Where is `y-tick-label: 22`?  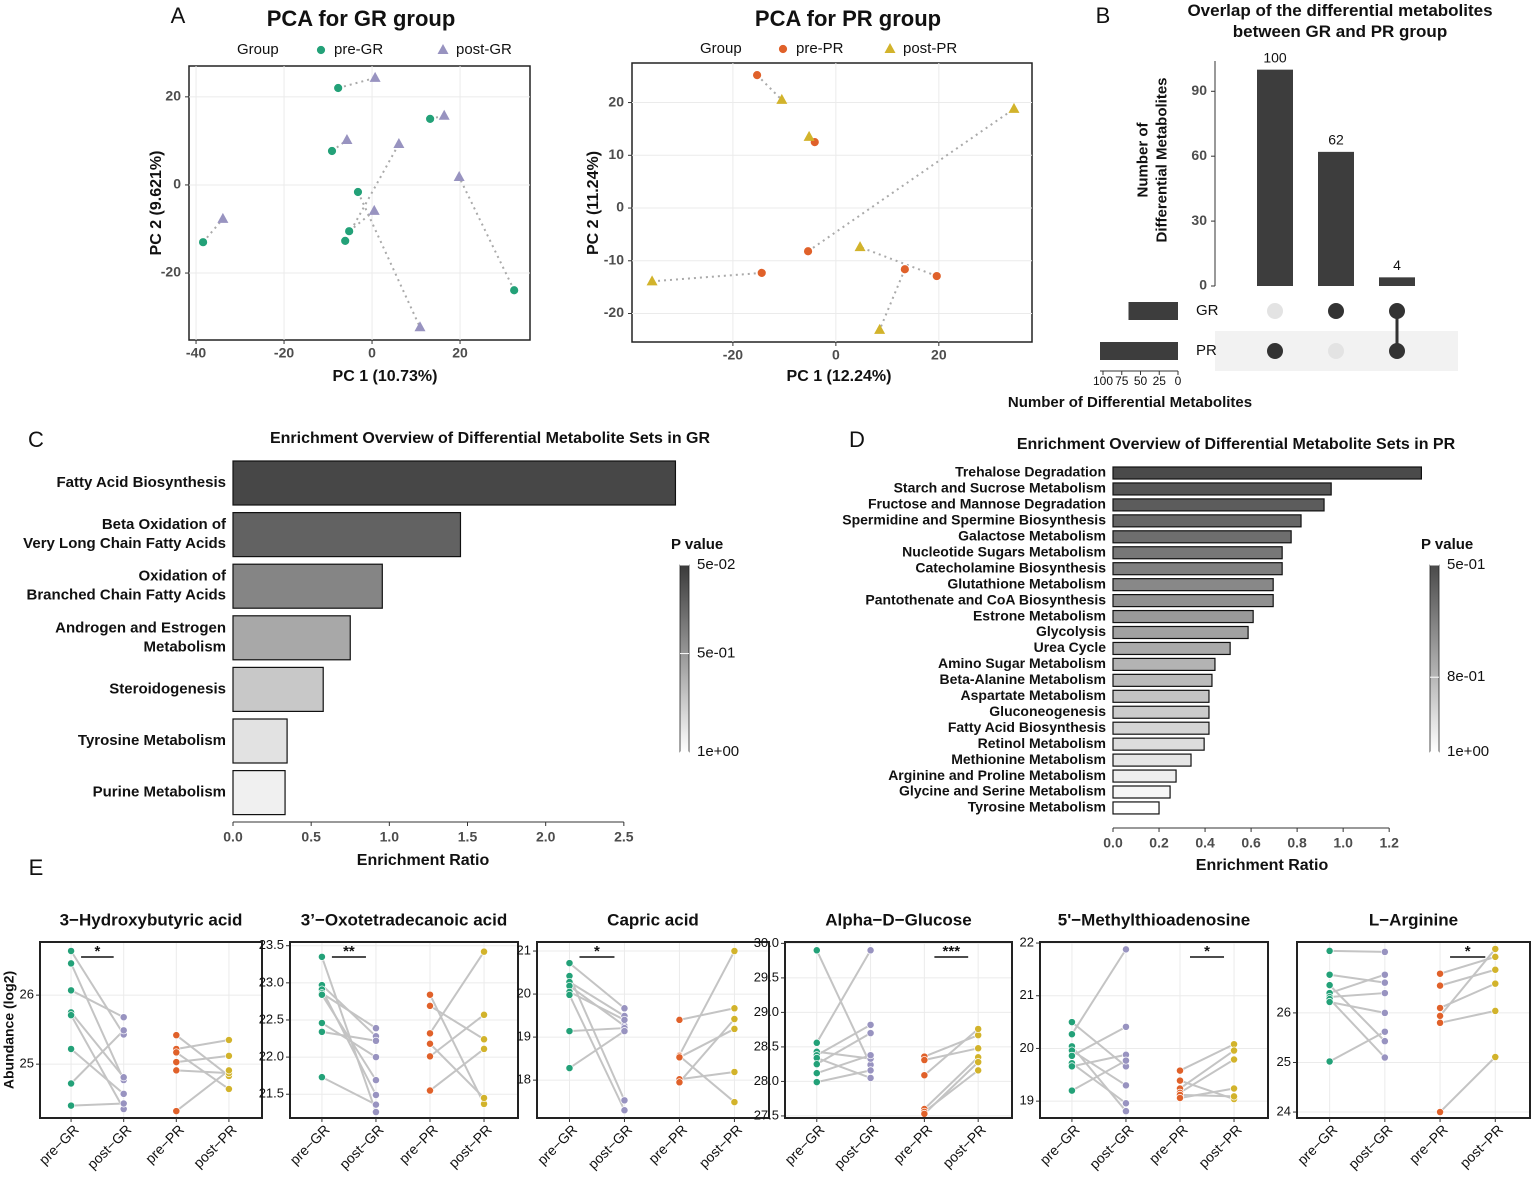
y-tick-label: 22 is located at coordinates (1027, 941).